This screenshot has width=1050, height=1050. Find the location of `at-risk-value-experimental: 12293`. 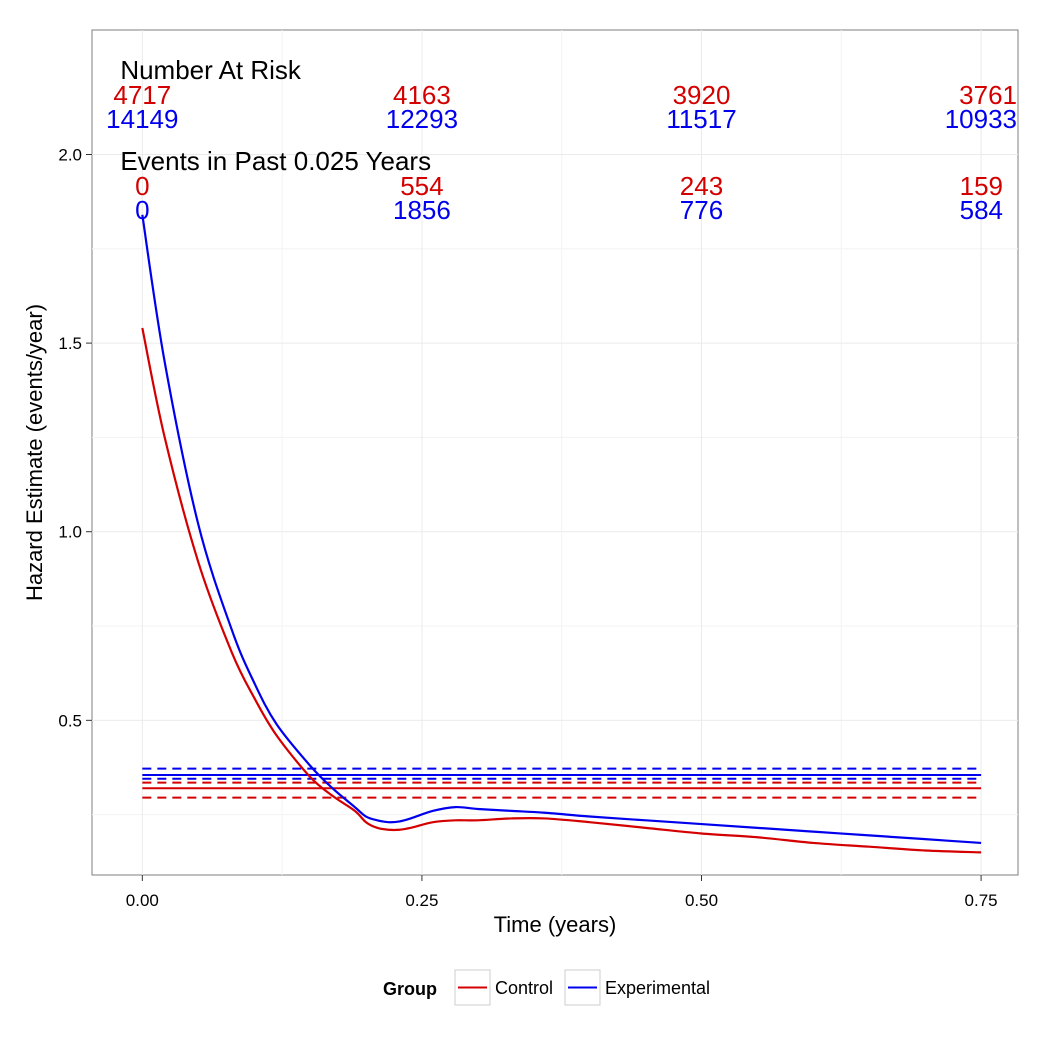

at-risk-value-experimental: 12293 is located at coordinates (422, 119).